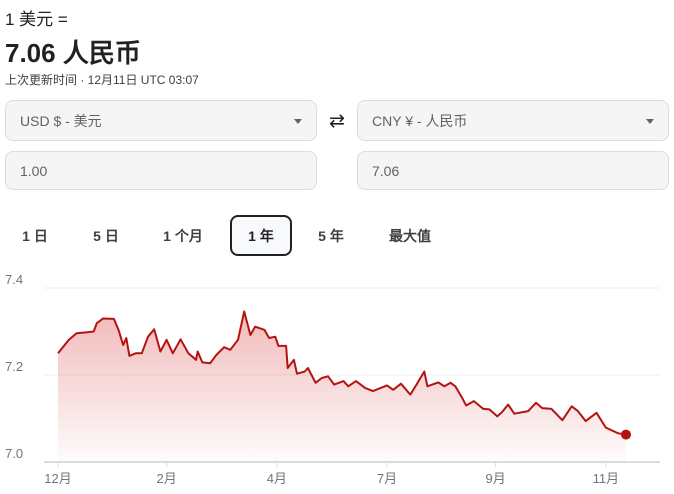  I want to click on tab-5-day: 5 日, so click(106, 235).